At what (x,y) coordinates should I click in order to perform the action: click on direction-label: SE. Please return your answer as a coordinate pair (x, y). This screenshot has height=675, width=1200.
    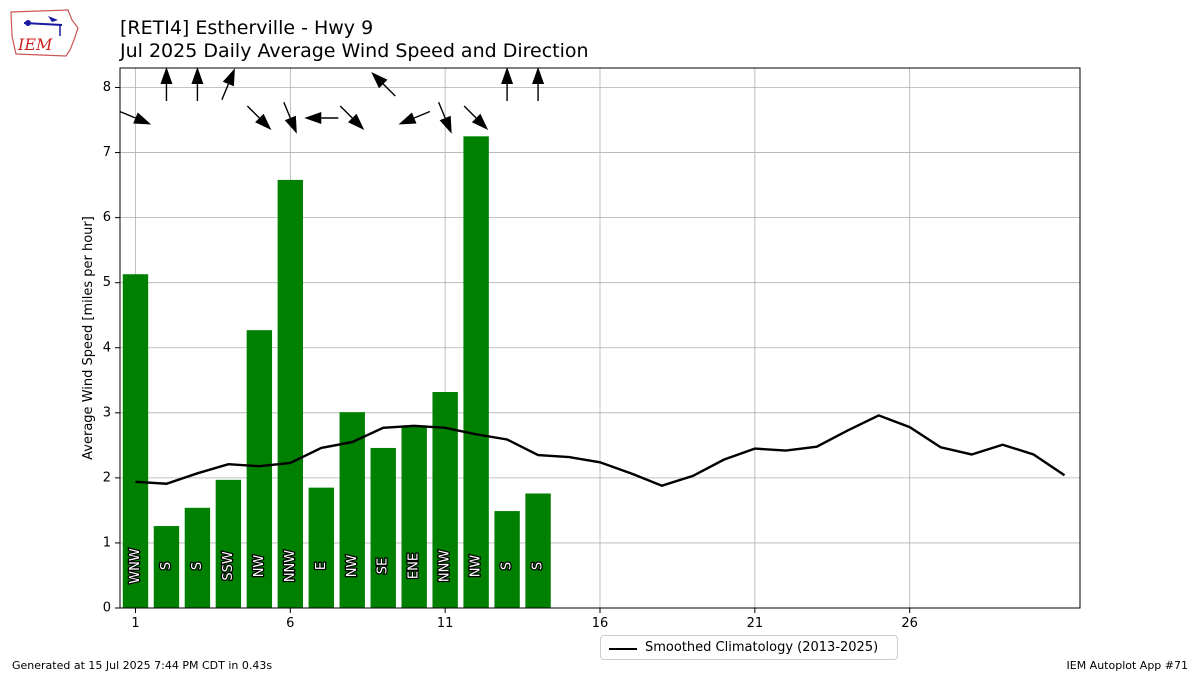
    Looking at the image, I should click on (383, 566).